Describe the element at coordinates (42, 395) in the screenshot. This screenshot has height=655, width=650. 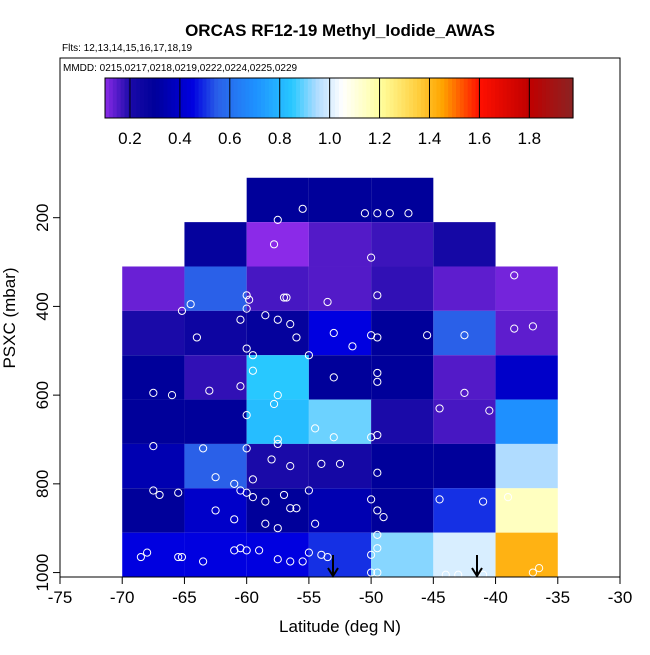
I see `y-tick-label: 600` at that location.